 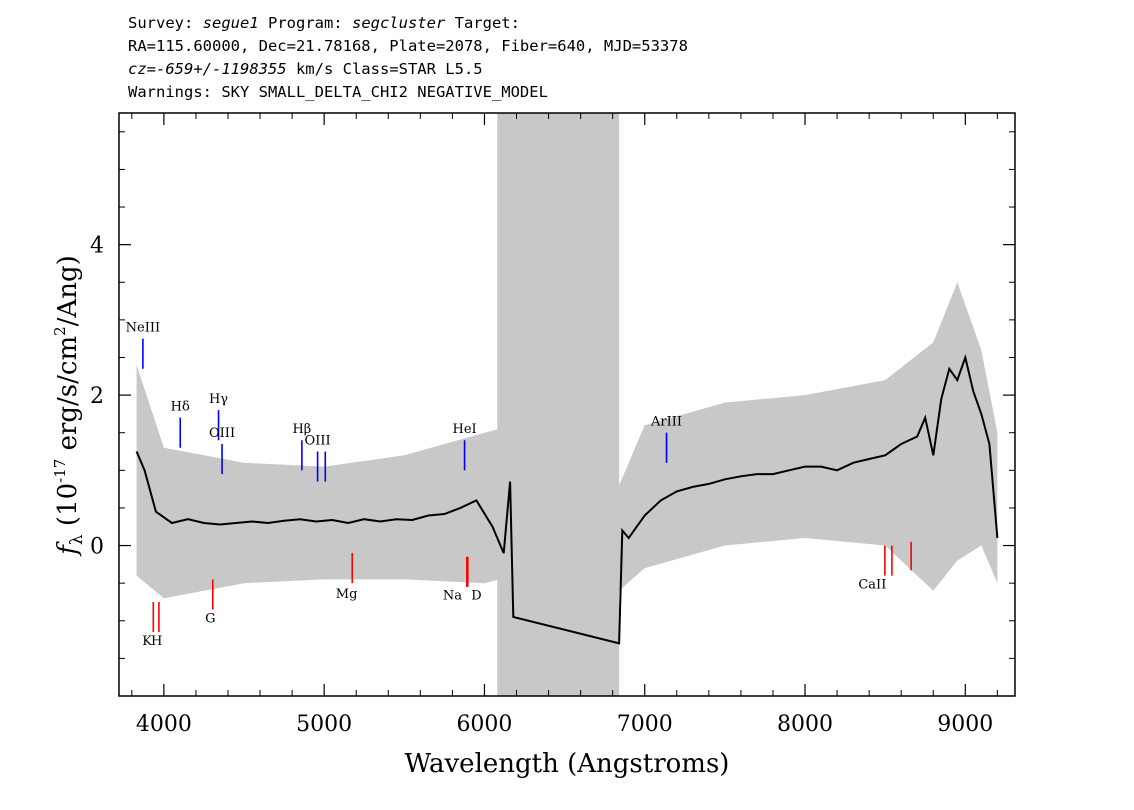 What do you see at coordinates (464, 429) in the screenshot?
I see `emission-line-label: HeI` at bounding box center [464, 429].